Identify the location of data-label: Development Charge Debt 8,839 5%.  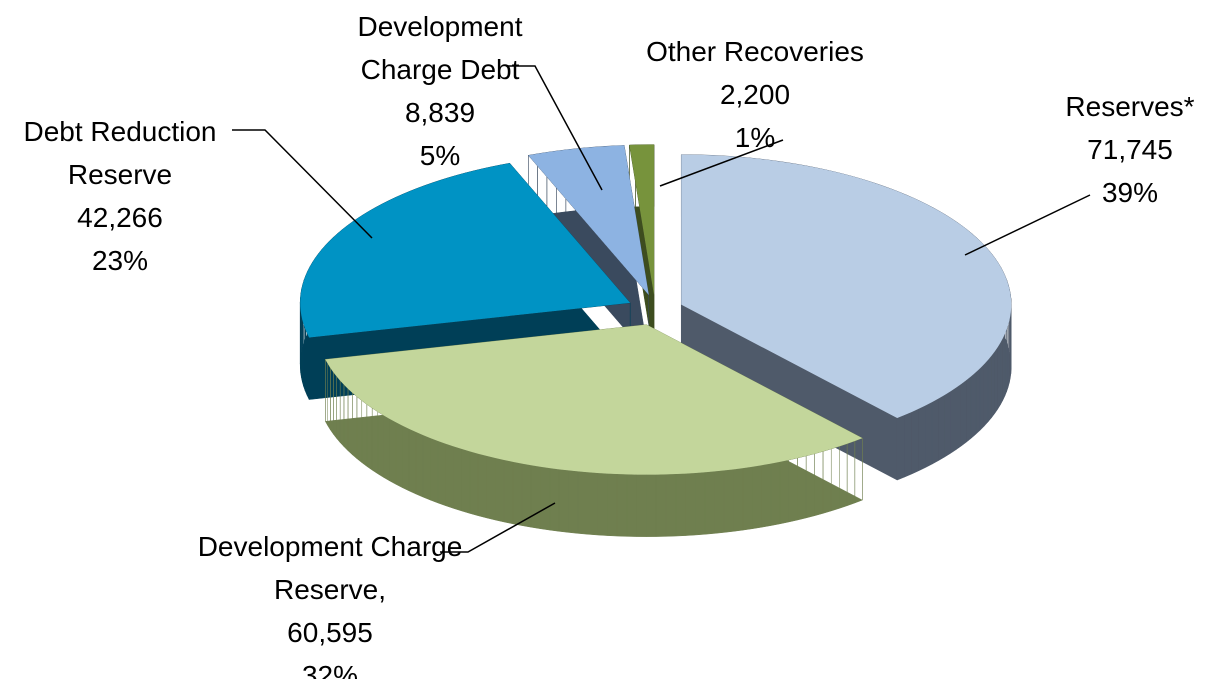
(440, 91).